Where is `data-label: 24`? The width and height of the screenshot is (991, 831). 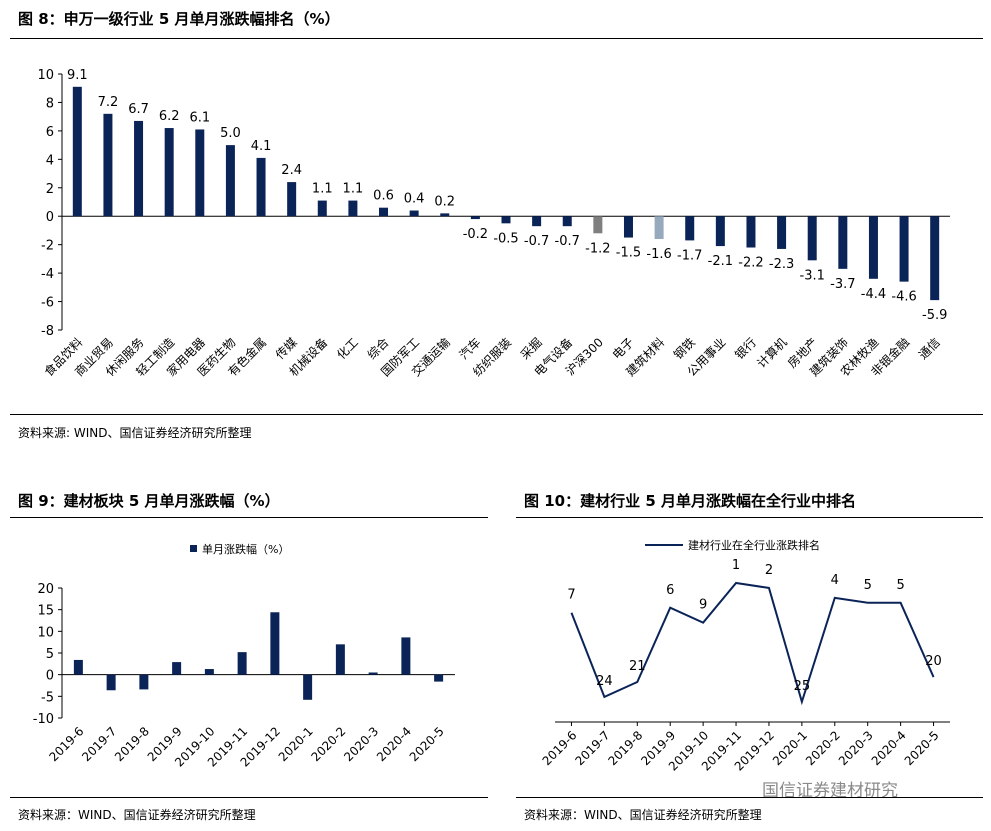
data-label: 24 is located at coordinates (604, 681).